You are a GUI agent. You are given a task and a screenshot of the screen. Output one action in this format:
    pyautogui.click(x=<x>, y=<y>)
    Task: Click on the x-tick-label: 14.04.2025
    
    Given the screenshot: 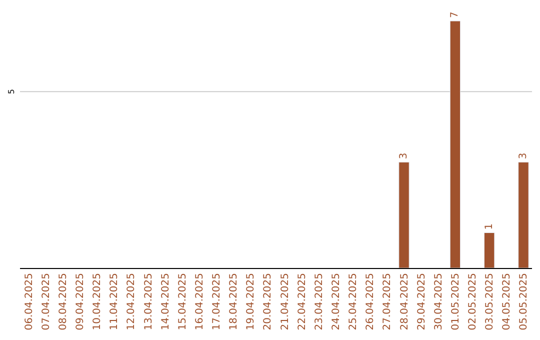 What is the action you would take?
    pyautogui.click(x=166, y=301)
    